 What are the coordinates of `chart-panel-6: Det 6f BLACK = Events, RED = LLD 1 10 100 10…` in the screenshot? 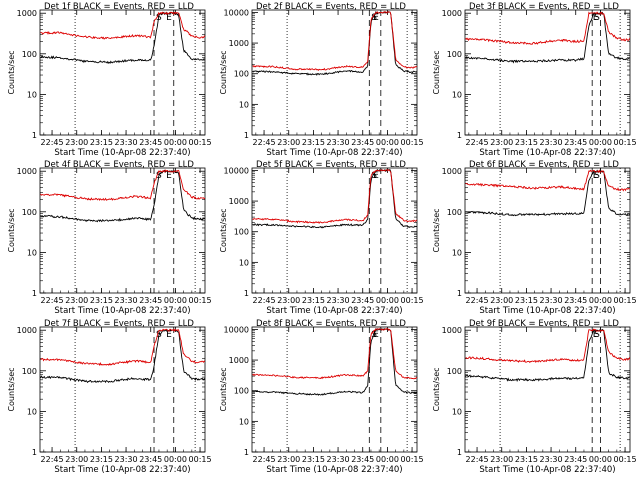 It's located at (534, 238).